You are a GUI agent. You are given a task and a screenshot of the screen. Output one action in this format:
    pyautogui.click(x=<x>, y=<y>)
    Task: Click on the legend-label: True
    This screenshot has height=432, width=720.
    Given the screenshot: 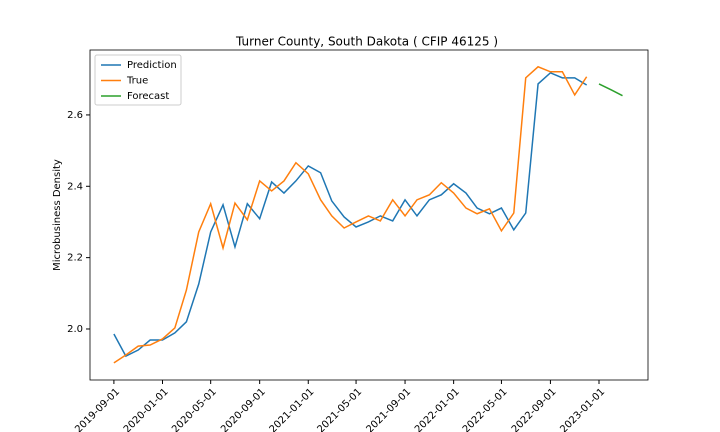 What is the action you would take?
    pyautogui.click(x=137, y=81)
    